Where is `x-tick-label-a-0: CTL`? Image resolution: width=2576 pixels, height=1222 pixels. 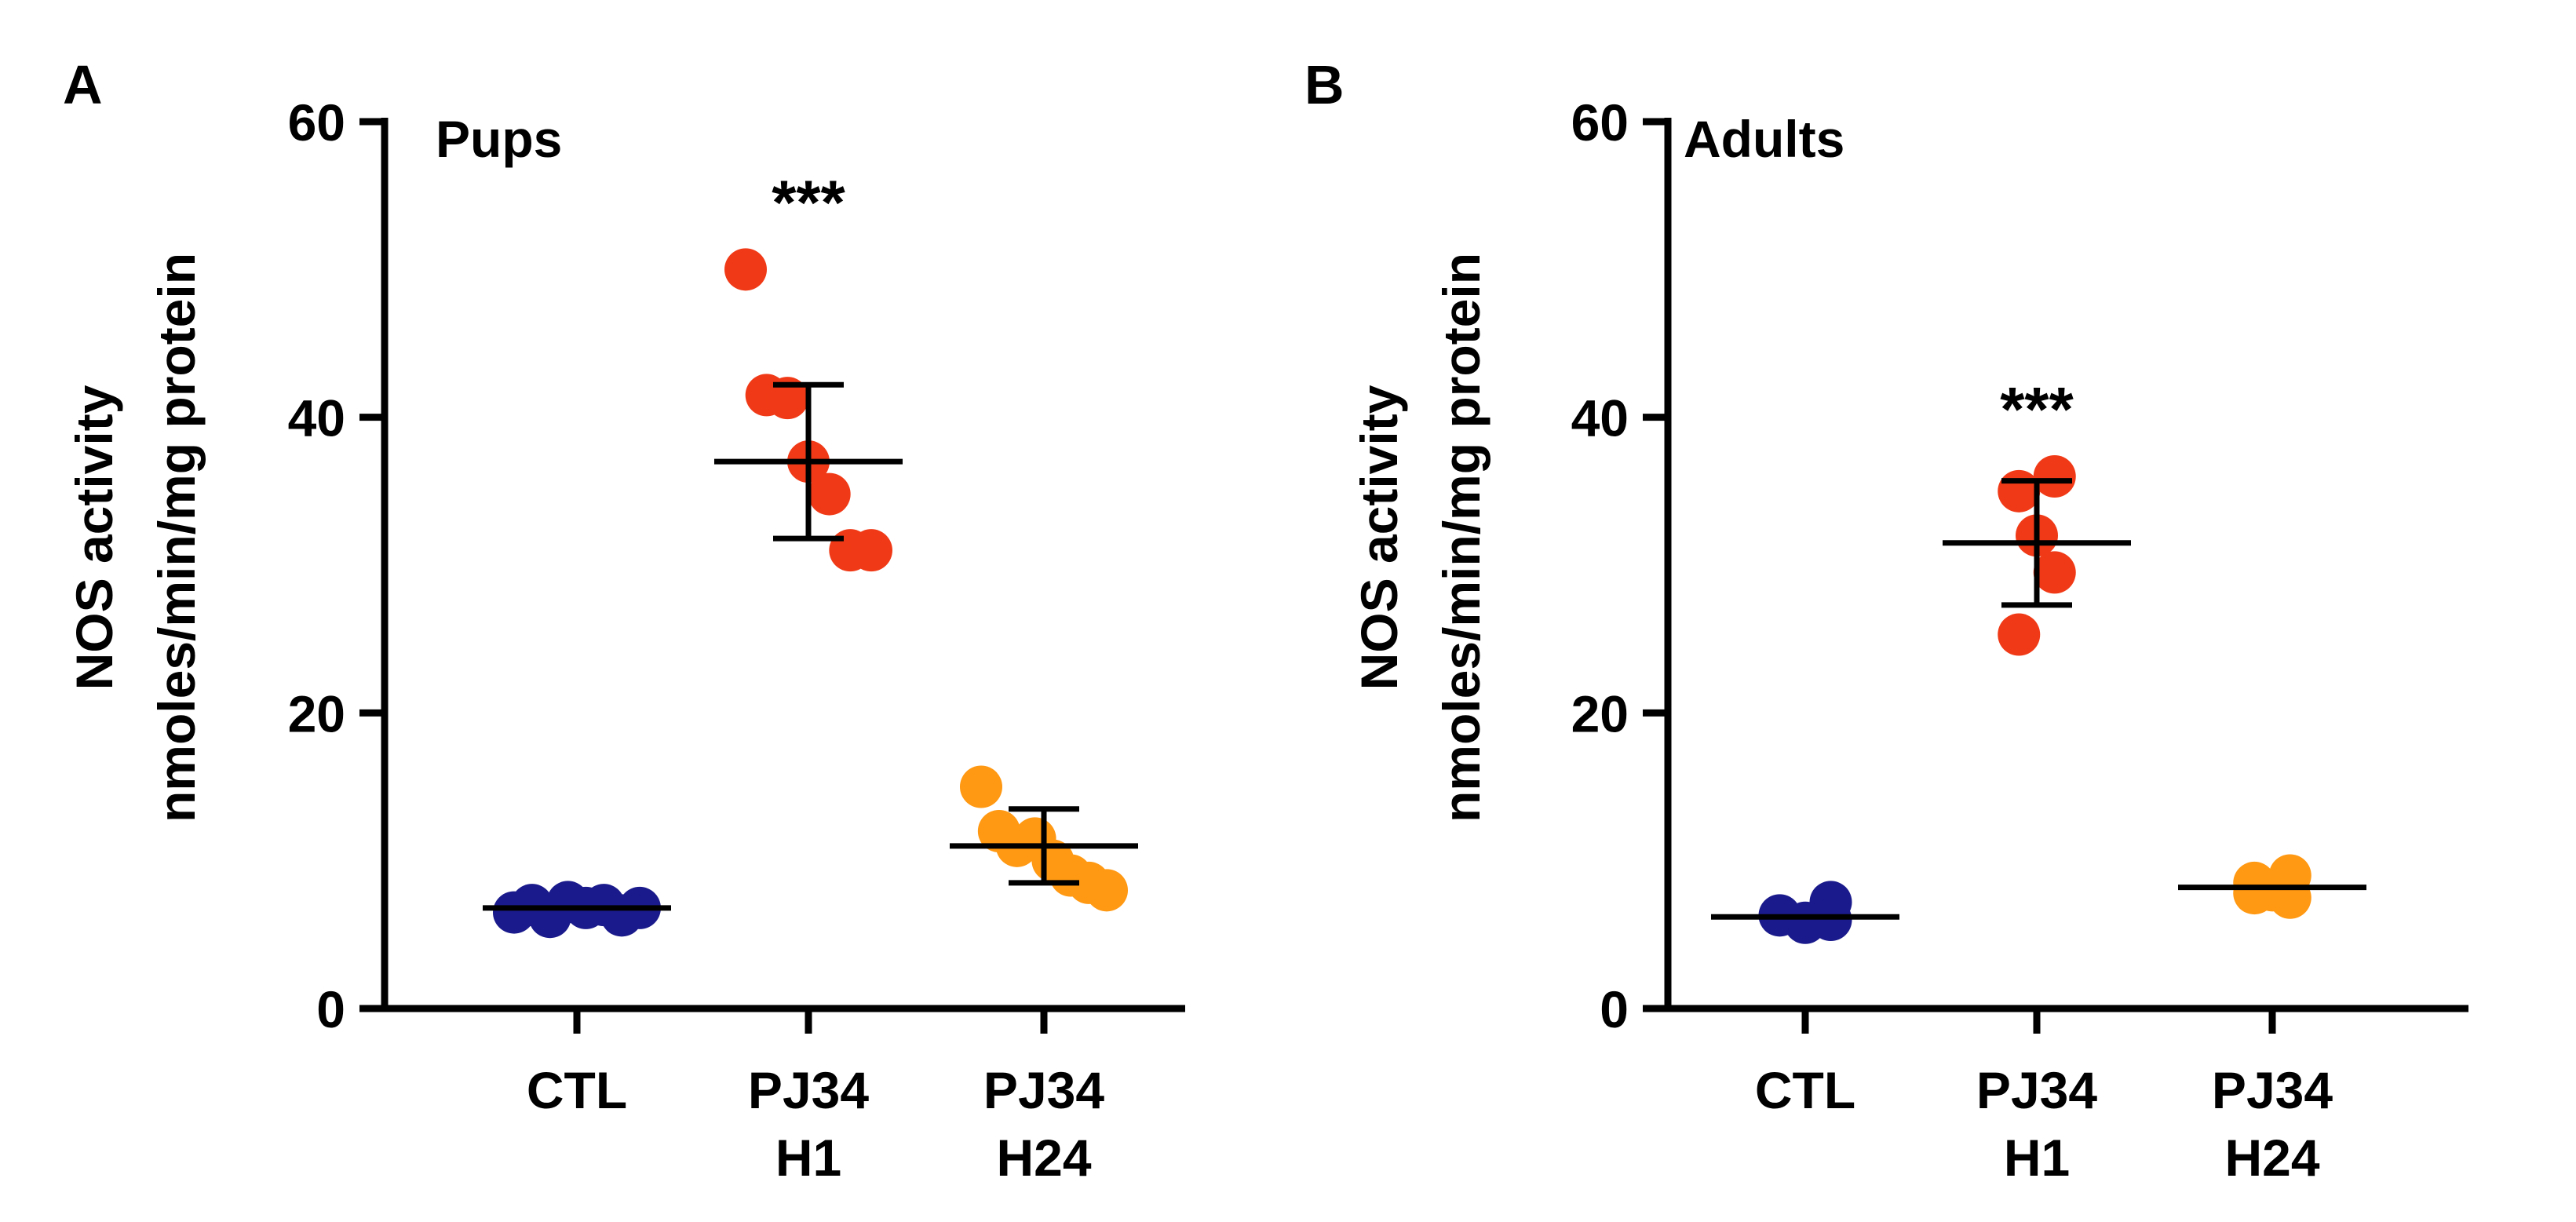
x-tick-label-a-0: CTL is located at coordinates (577, 1090).